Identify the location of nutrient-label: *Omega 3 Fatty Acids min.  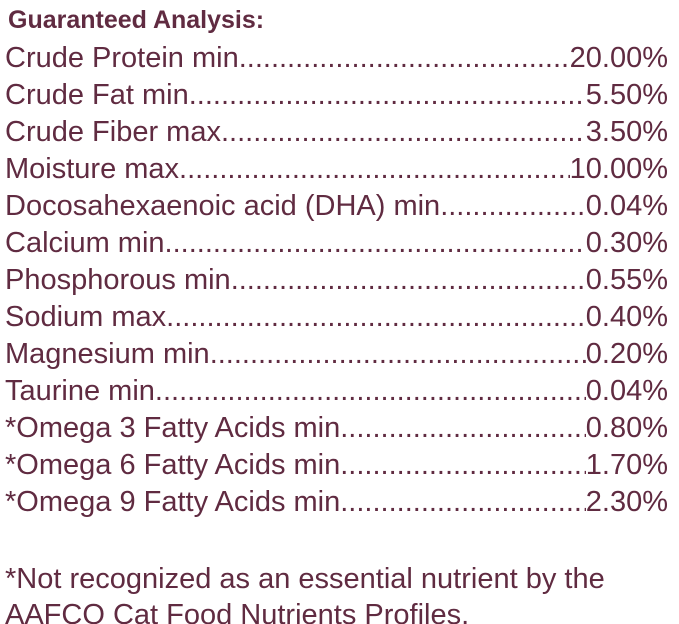
(173, 428).